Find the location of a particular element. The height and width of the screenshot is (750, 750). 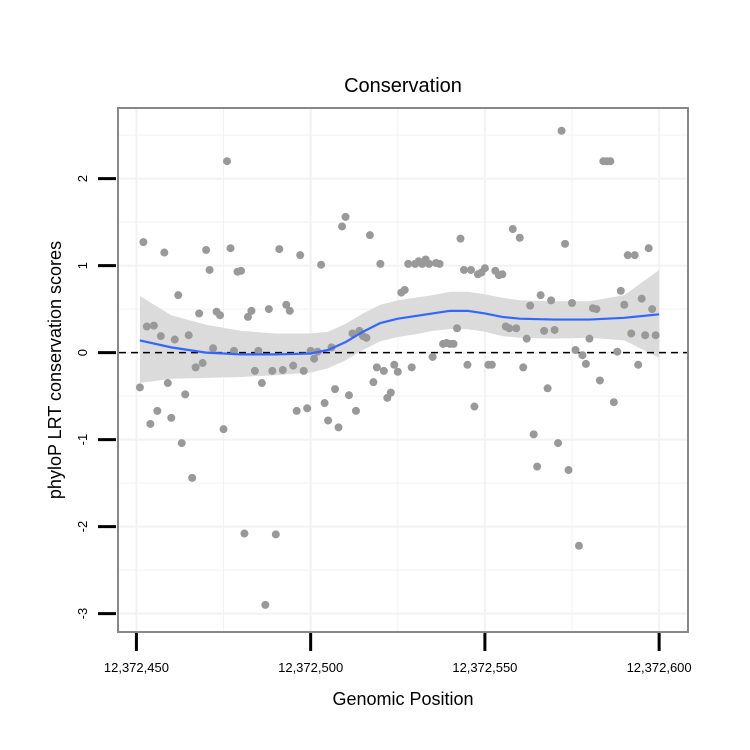

y-axis: -3 -2 -1 0 1 2 is located at coordinates (95, 397).